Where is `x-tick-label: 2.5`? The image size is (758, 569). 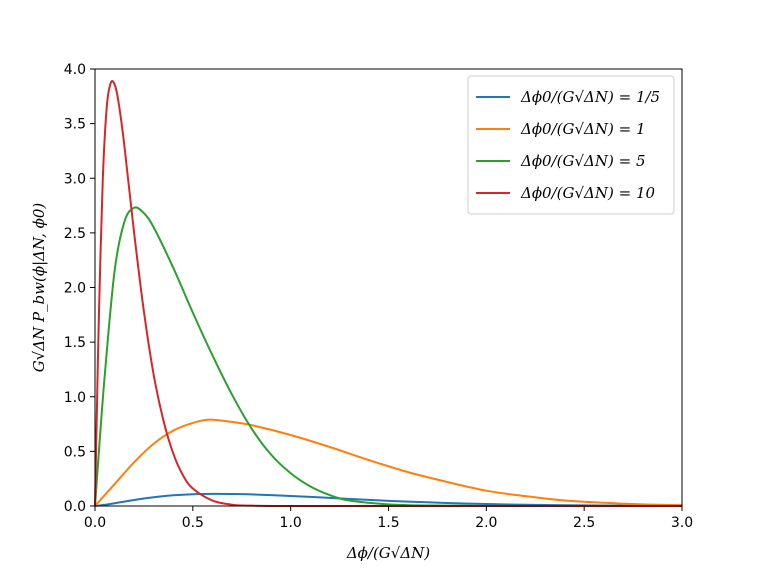
x-tick-label: 2.5 is located at coordinates (584, 523).